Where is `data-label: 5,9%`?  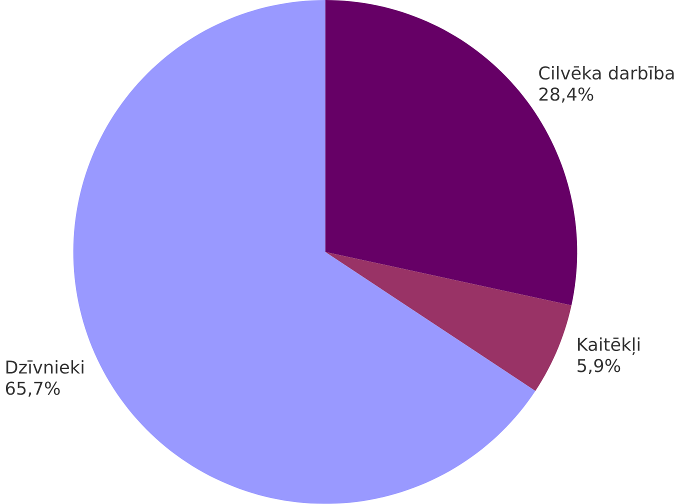
data-label: 5,9% is located at coordinates (599, 366).